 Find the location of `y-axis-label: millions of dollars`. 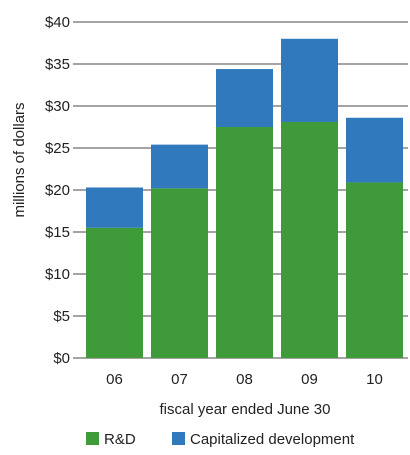

y-axis-label: millions of dollars is located at coordinates (19, 159).